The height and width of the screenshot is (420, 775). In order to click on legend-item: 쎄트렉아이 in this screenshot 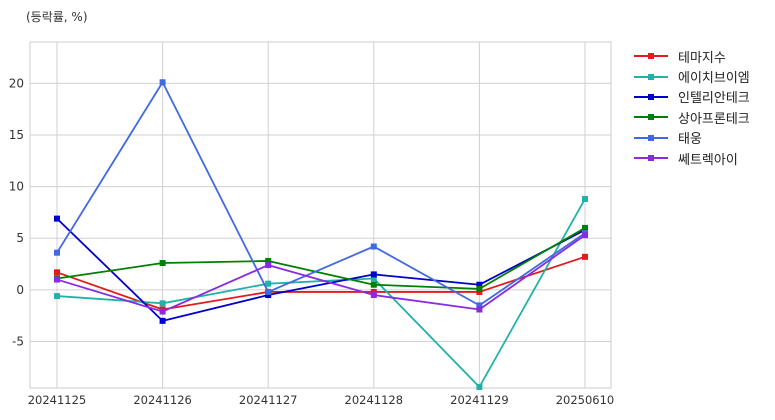, I will do `click(692, 158)`.